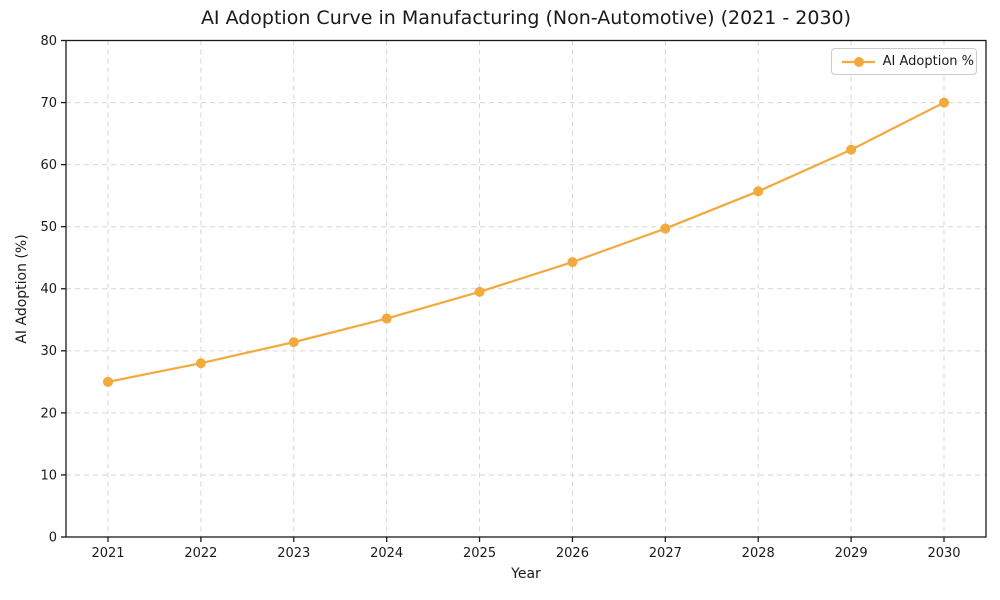 The height and width of the screenshot is (600, 1000). I want to click on legend-sample-marker, so click(859, 61).